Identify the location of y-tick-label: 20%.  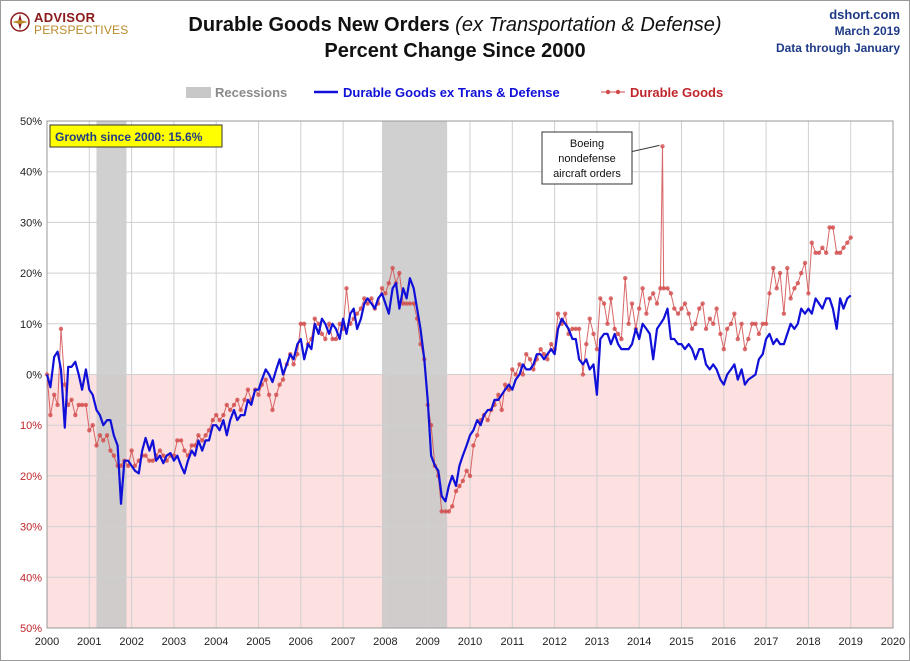
(31, 274).